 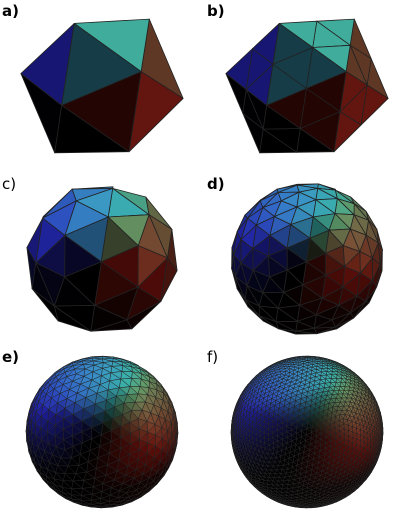 I want to click on panel-label: b), so click(x=216, y=11).